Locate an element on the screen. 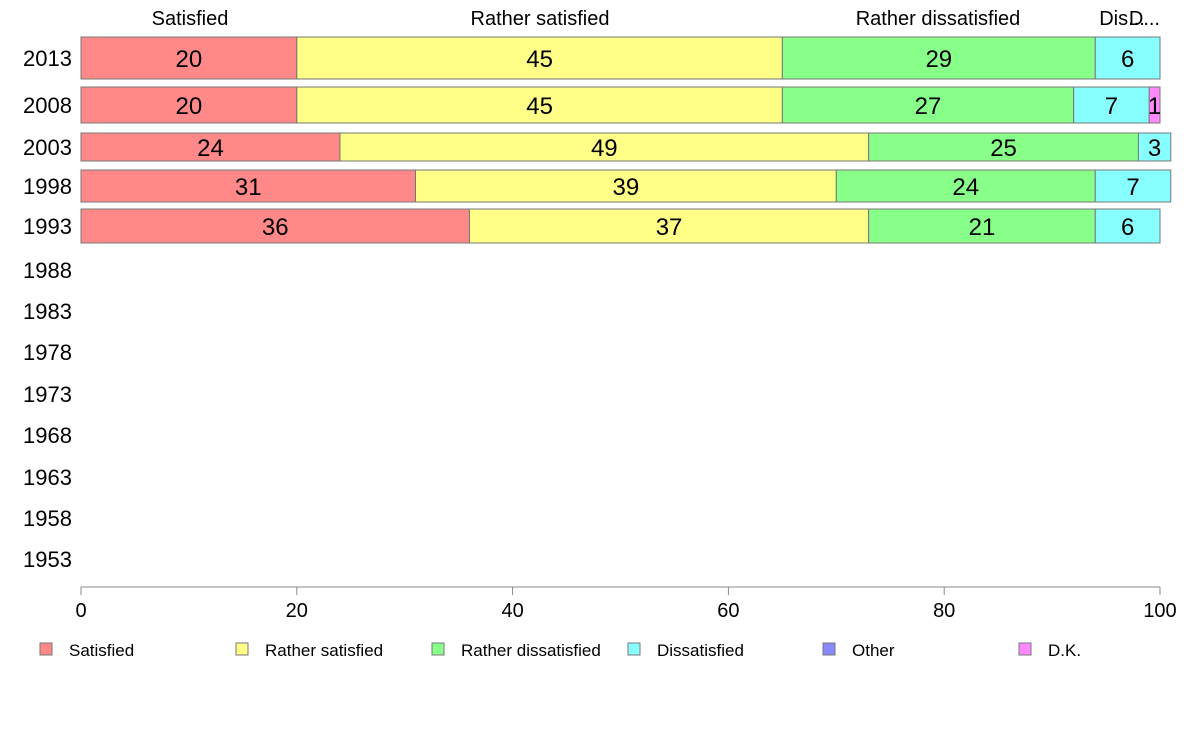  value-label: 49 is located at coordinates (604, 148).